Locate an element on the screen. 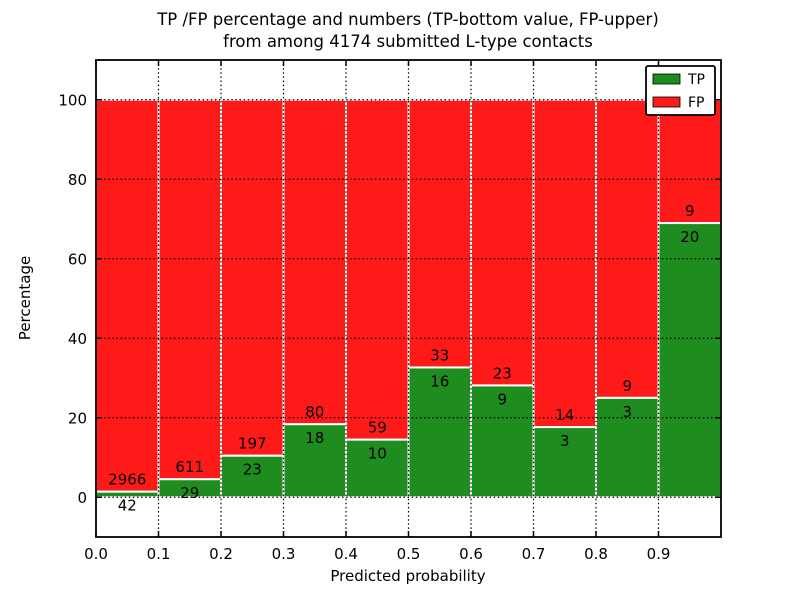 The width and height of the screenshot is (800, 600). x-tick-label-0.0: 0.0 is located at coordinates (96, 554).